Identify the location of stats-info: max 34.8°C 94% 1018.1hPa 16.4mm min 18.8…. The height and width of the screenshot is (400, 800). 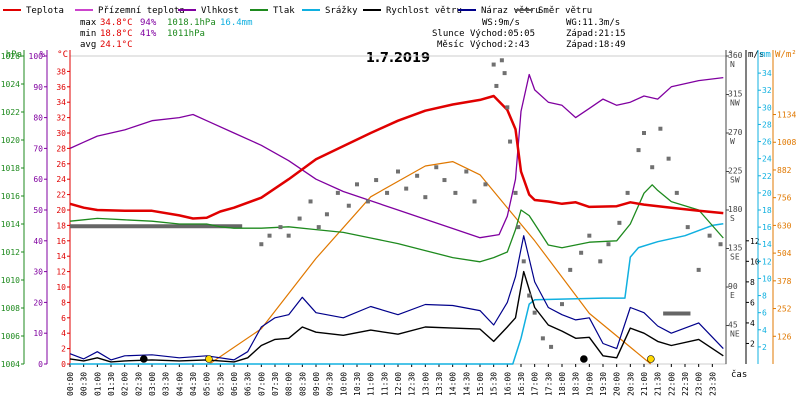
(353, 34).